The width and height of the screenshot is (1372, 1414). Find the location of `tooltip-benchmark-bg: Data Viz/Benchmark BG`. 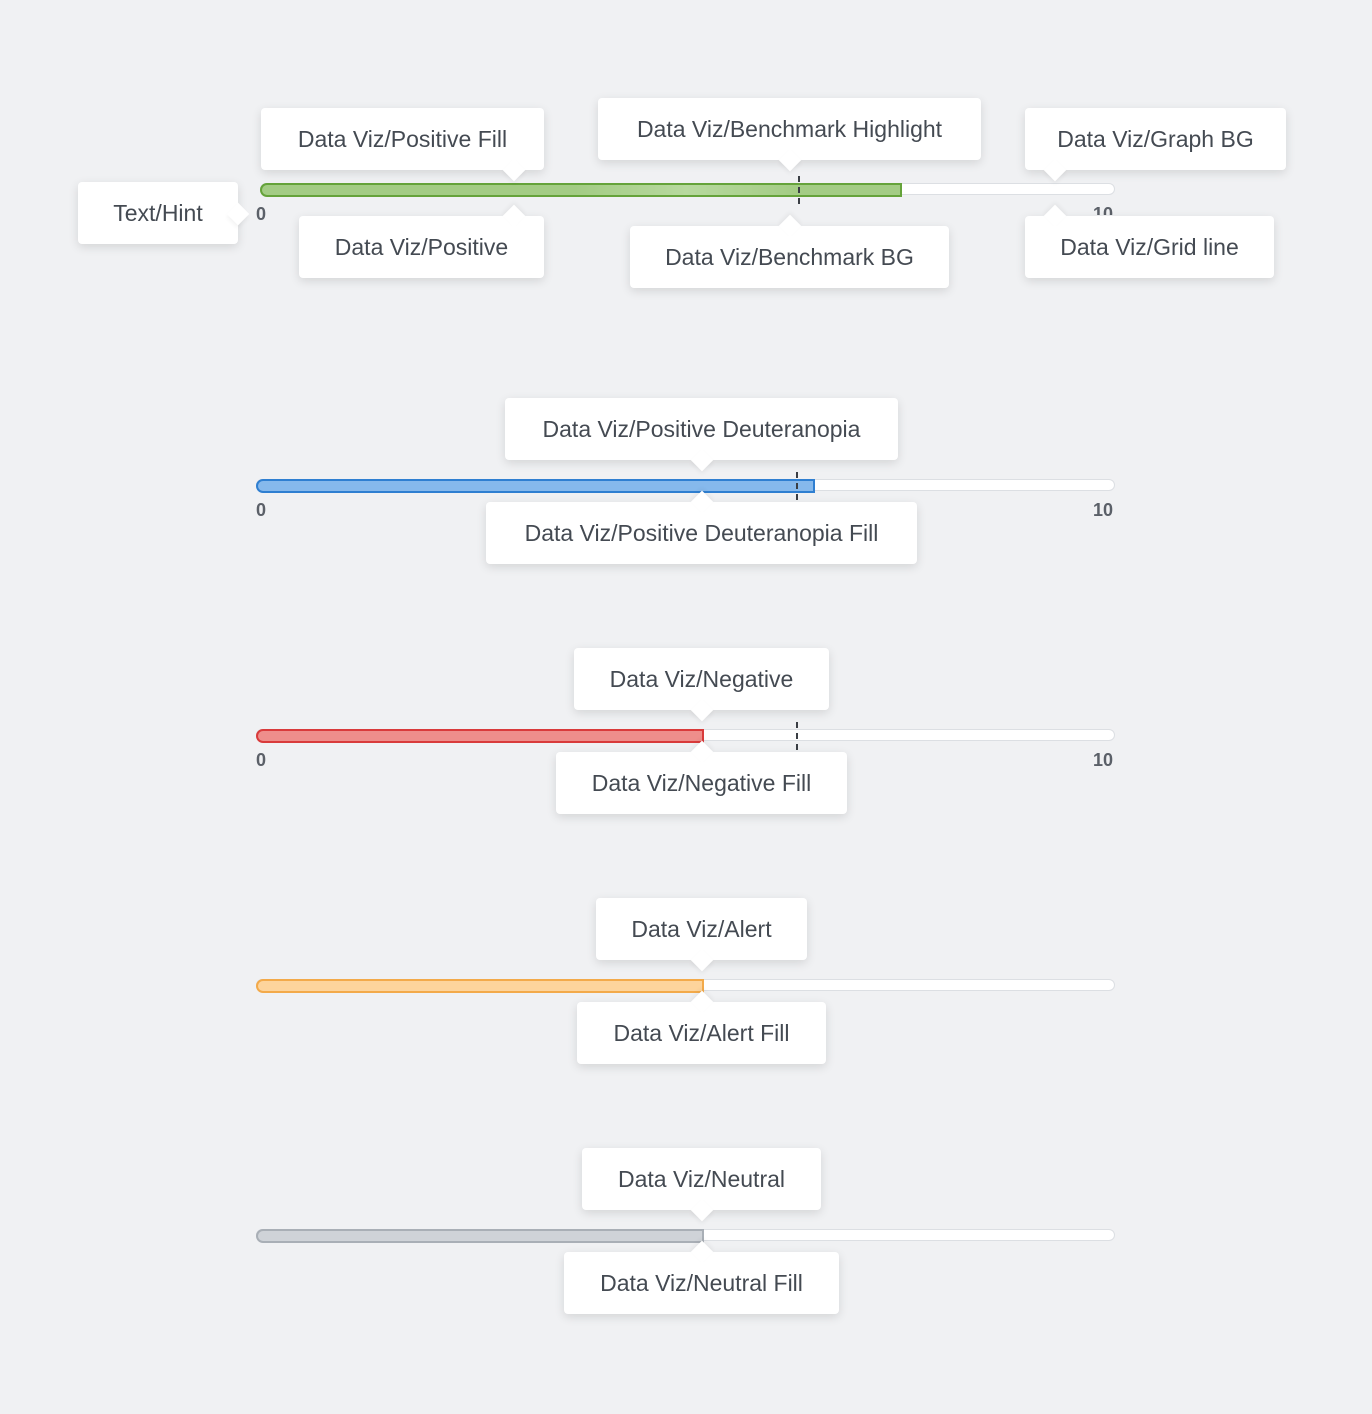

tooltip-benchmark-bg: Data Viz/Benchmark BG is located at coordinates (789, 257).